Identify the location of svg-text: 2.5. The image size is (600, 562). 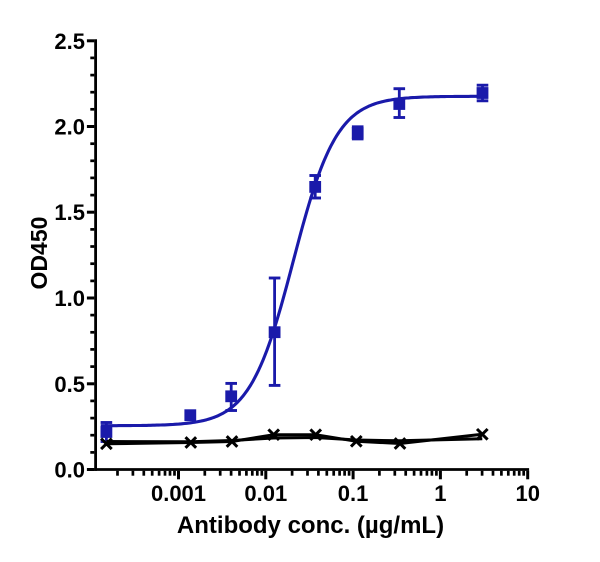
(69, 41).